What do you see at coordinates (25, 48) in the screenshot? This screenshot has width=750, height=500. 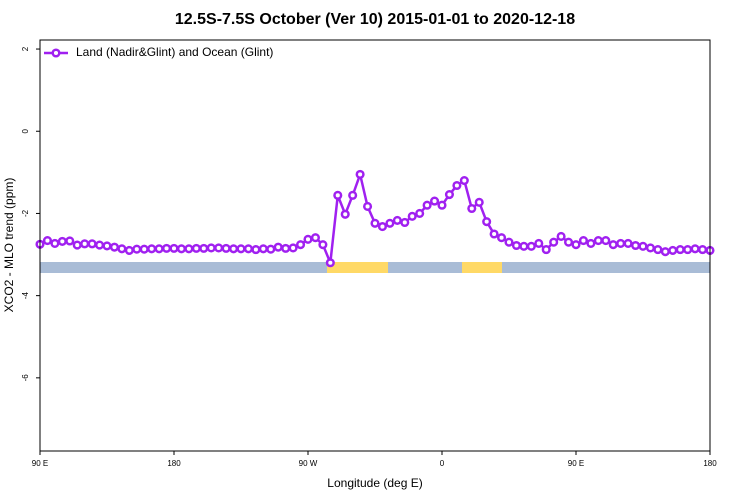 I see `y-tick-label: 2` at bounding box center [25, 48].